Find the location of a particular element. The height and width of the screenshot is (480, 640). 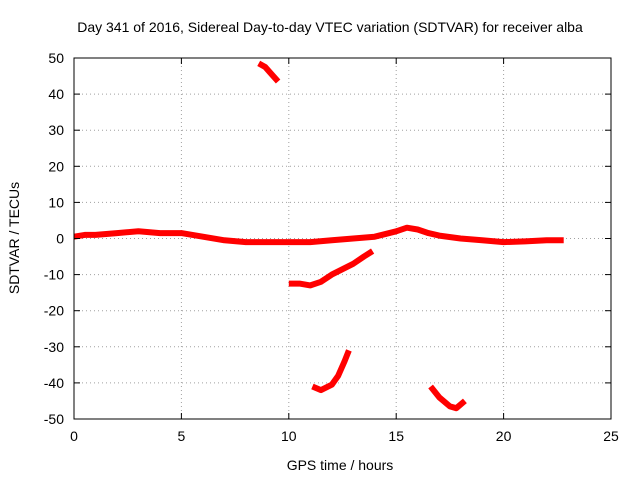

y-tick-label: -20 is located at coordinates (54, 311).